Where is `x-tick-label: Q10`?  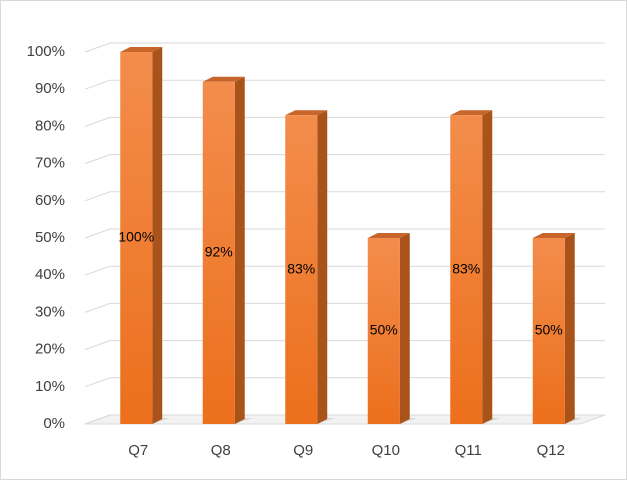
x-tick-label: Q10 is located at coordinates (386, 450).